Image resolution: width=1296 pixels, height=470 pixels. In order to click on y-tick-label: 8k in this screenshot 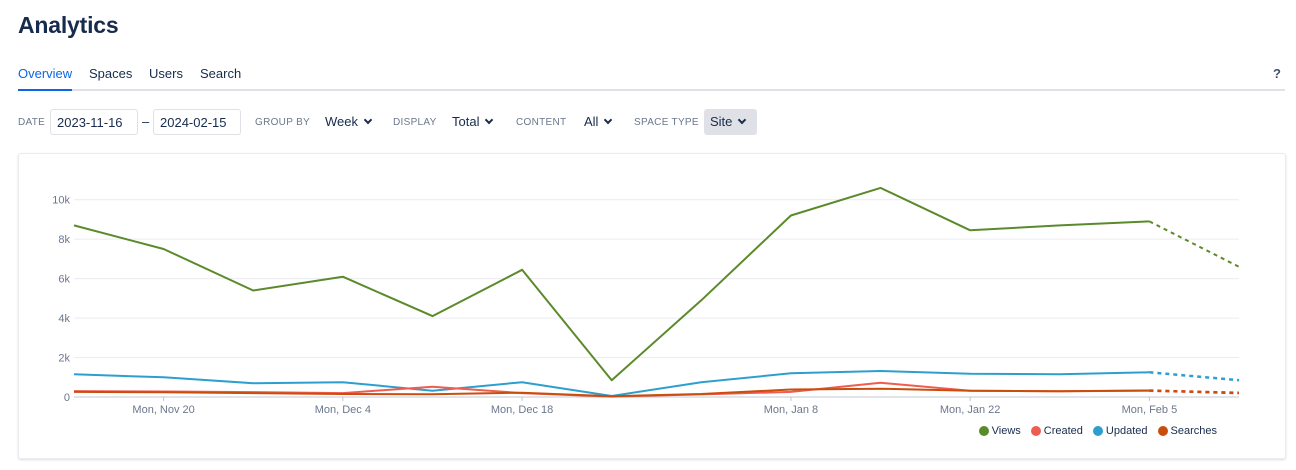, I will do `click(64, 240)`.